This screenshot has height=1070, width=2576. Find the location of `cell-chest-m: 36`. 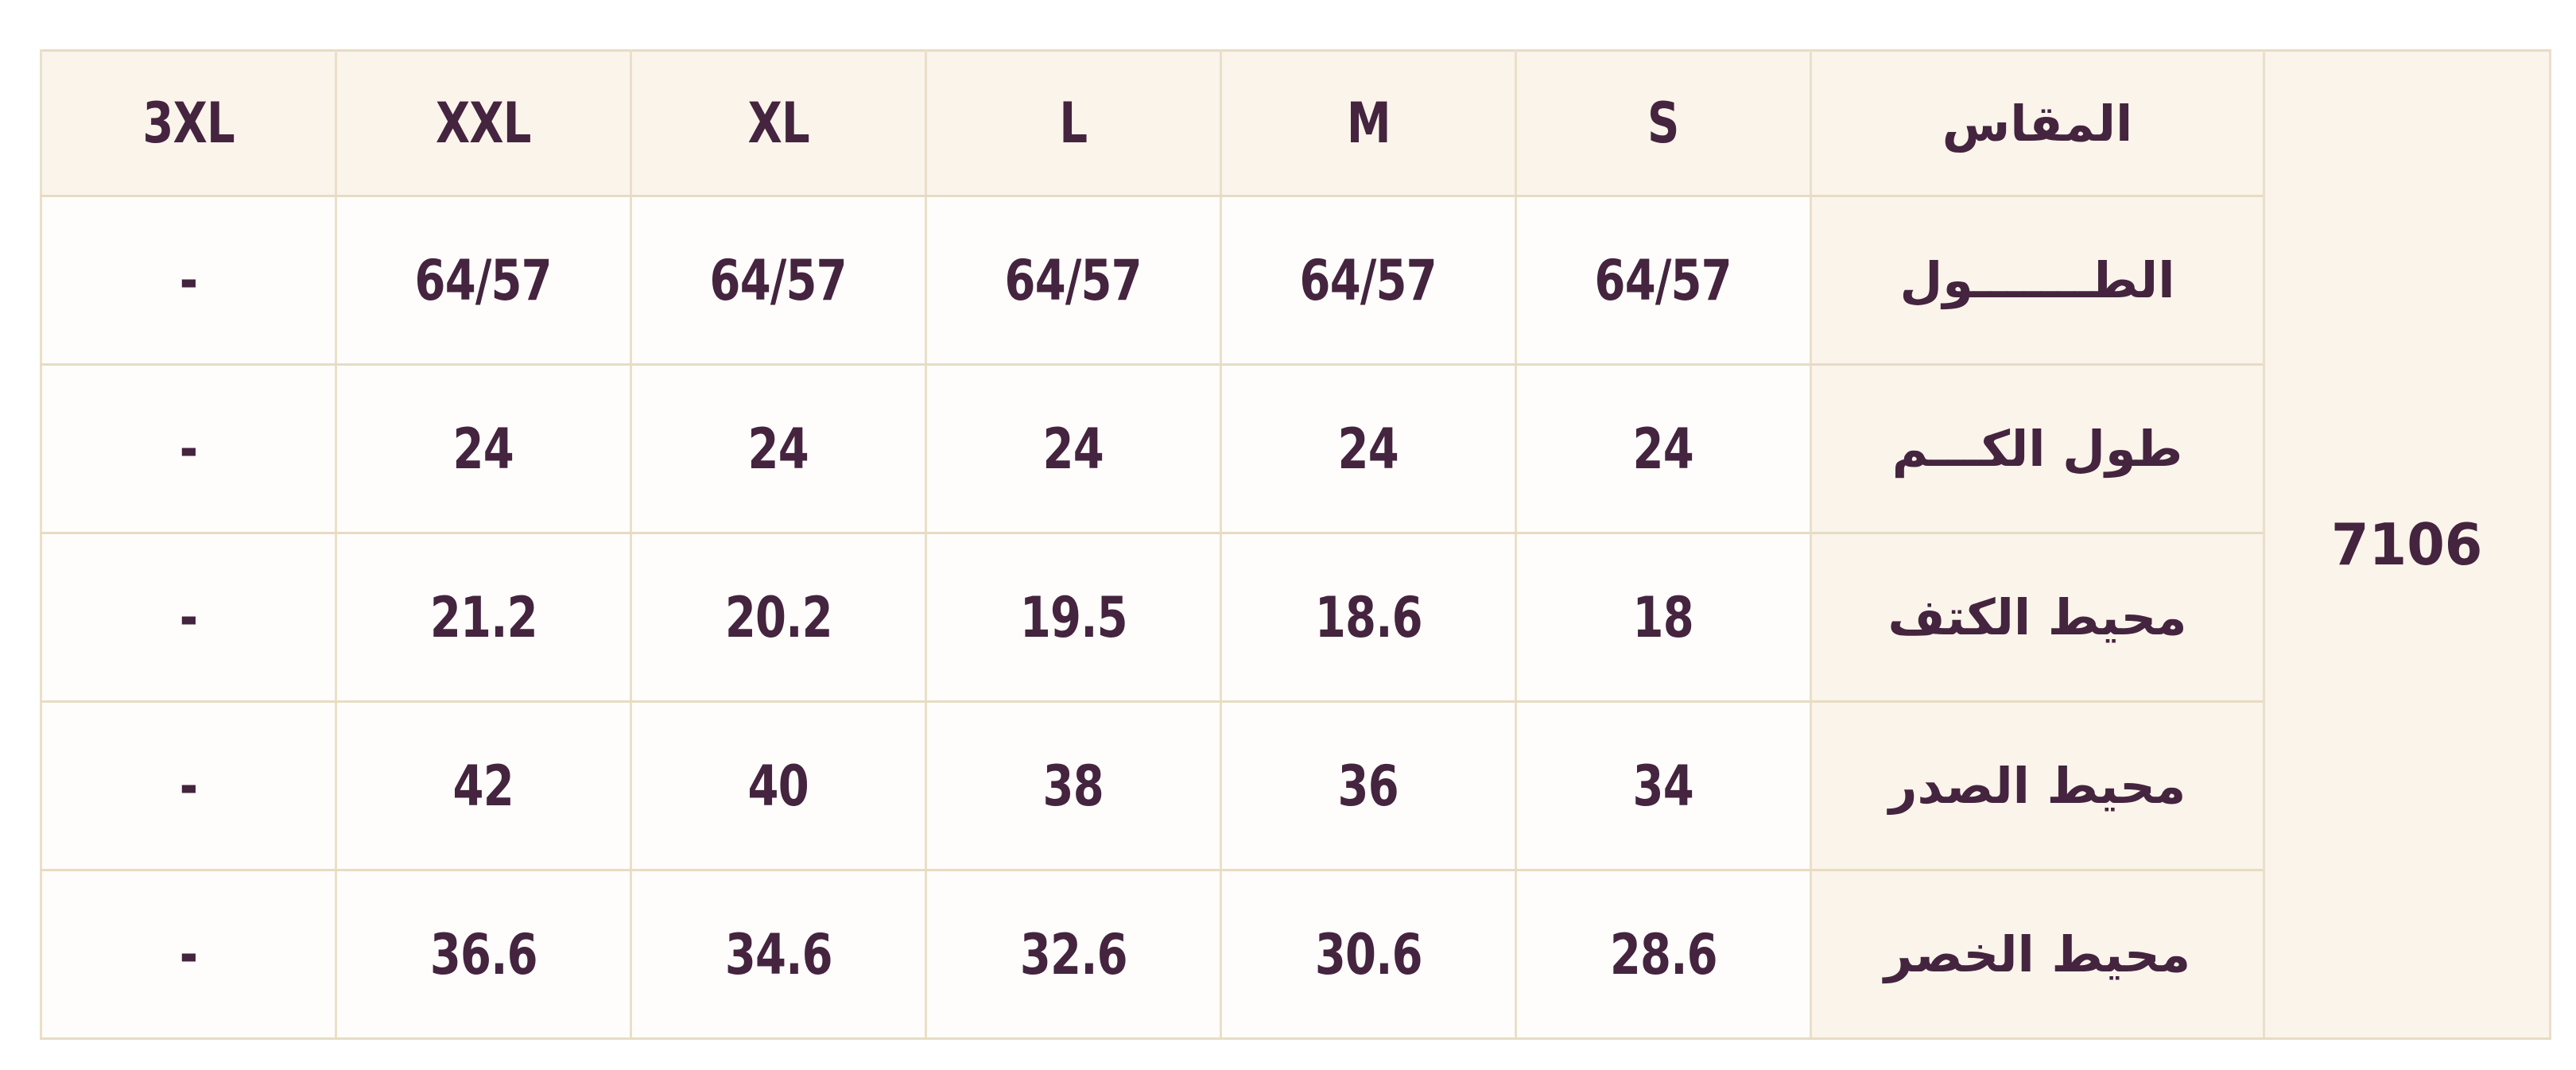

cell-chest-m: 36 is located at coordinates (1369, 785).